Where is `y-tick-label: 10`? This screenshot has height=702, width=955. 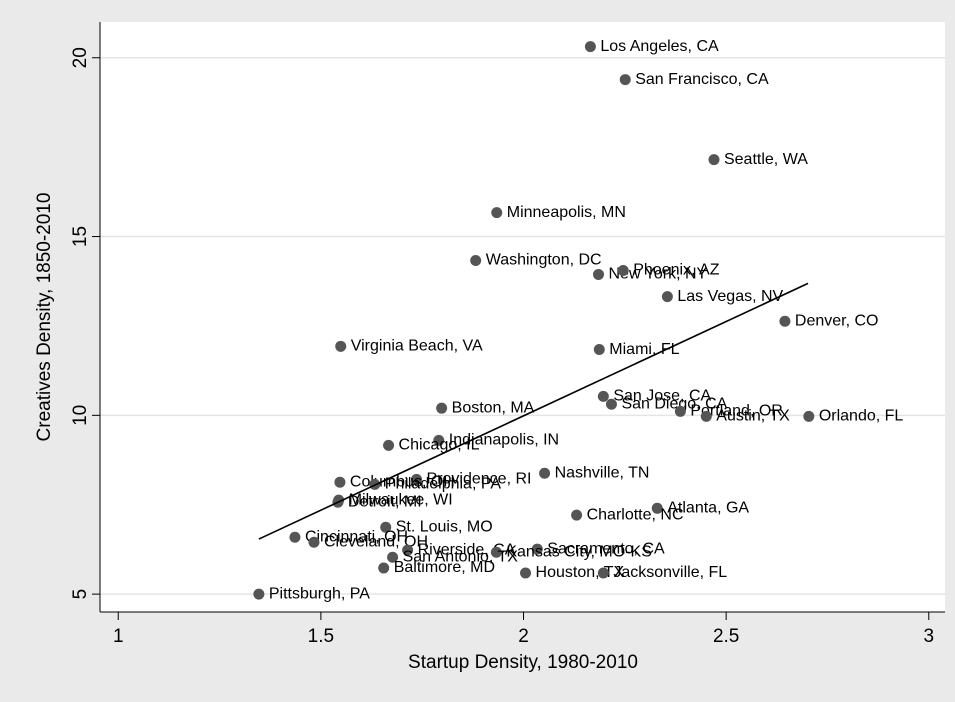
y-tick-label: 10 is located at coordinates (80, 415).